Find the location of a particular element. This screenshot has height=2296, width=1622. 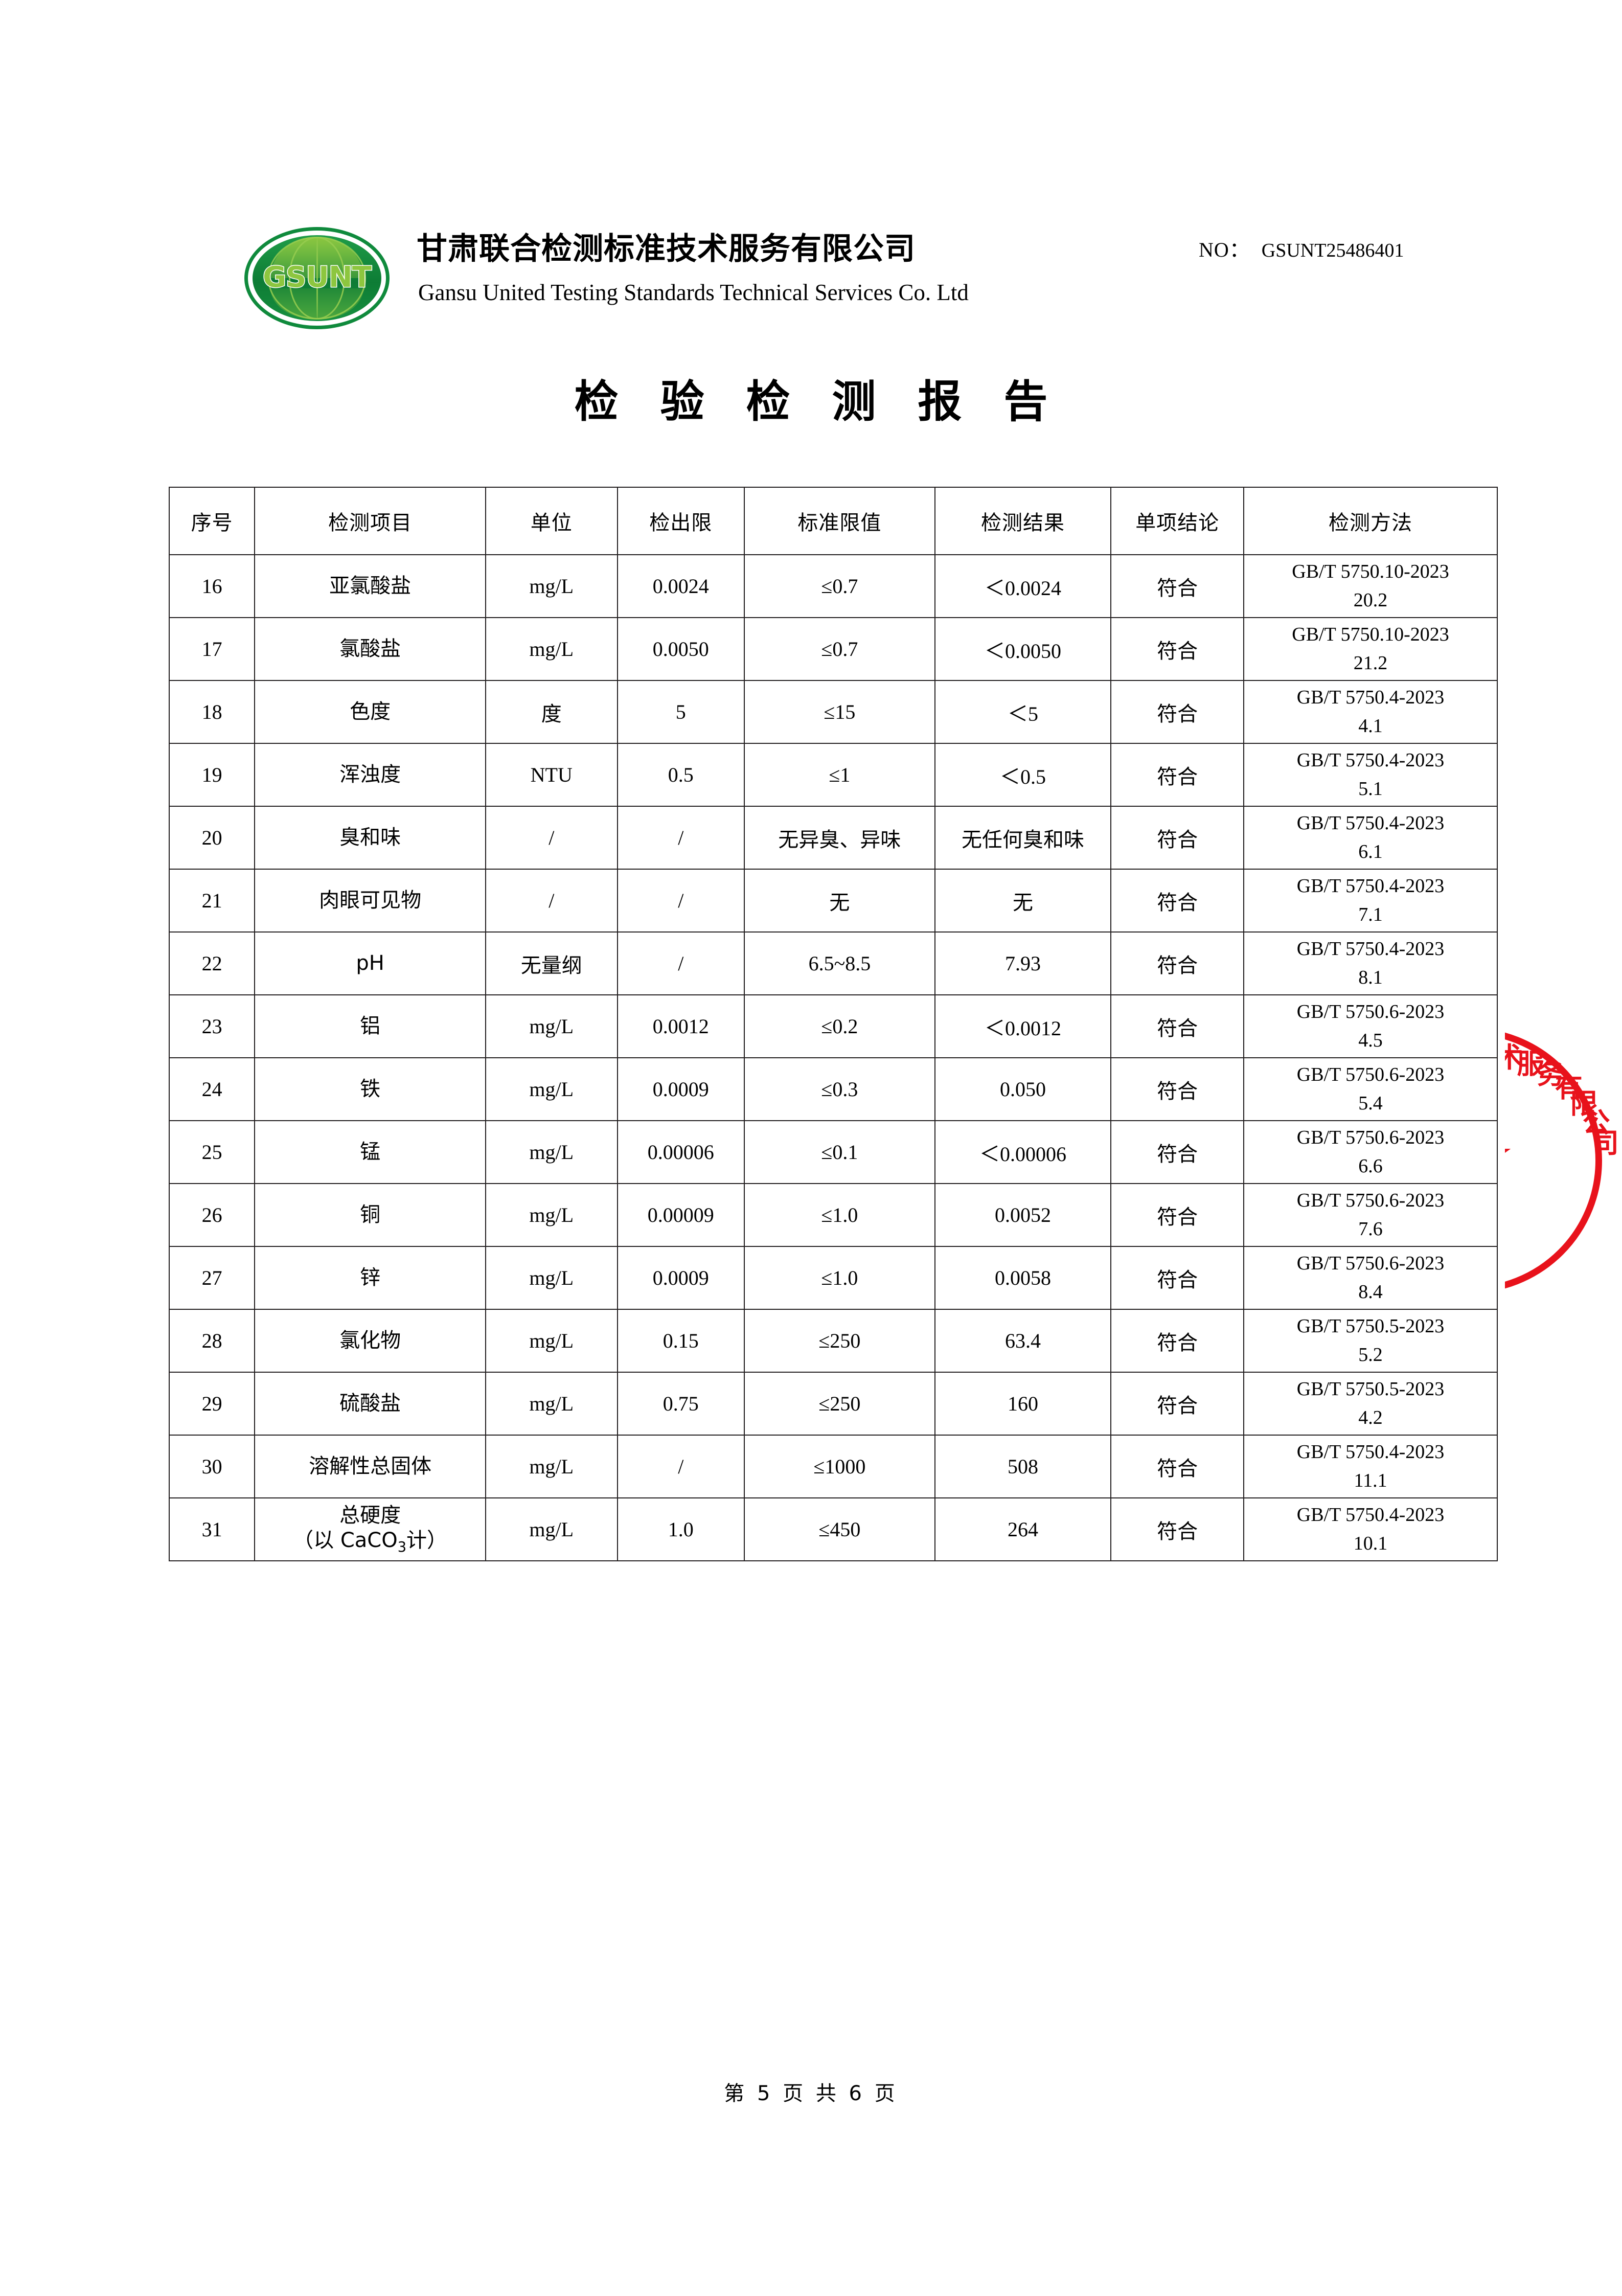

cell-item: 硫酸盐 is located at coordinates (370, 1404).